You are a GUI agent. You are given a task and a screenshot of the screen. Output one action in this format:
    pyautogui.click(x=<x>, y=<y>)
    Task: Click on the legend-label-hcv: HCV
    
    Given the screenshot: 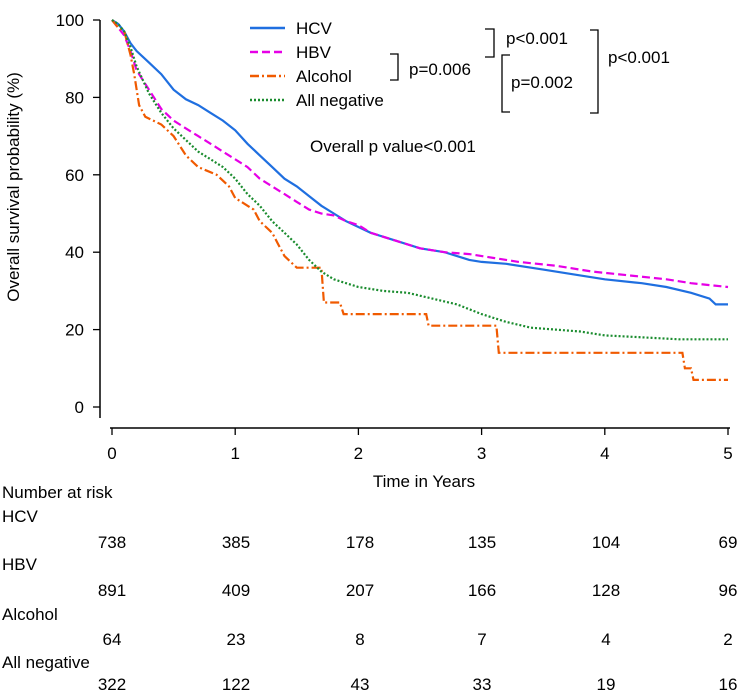 What is the action you would take?
    pyautogui.click(x=314, y=28)
    